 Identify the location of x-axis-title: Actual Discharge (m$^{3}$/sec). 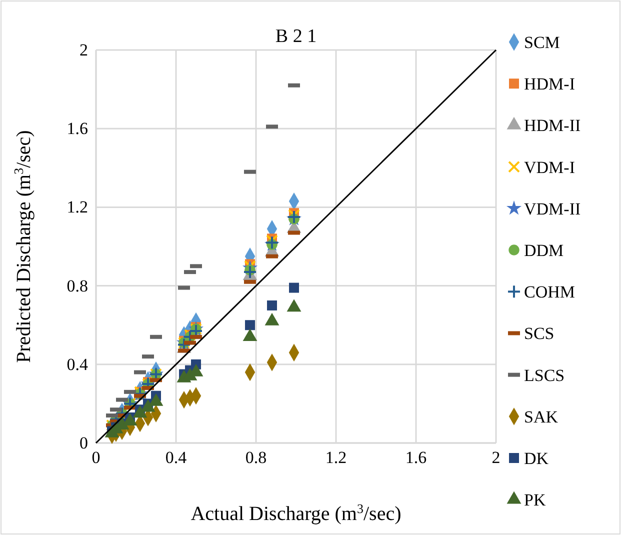
(296, 512).